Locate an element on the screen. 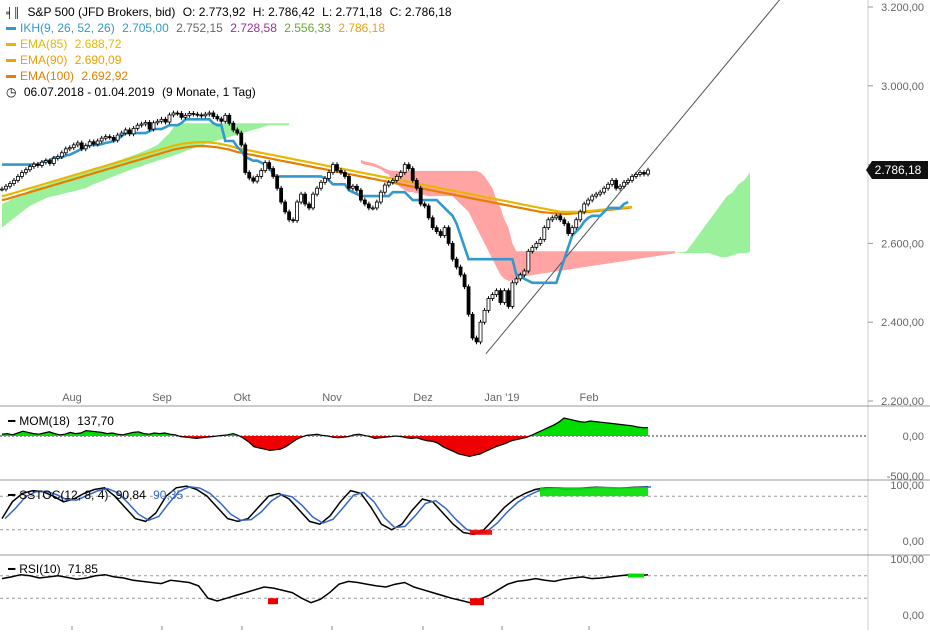 This screenshot has height=635, width=930. sstoc-legend: ━ SSTOC(12, 8, 4) 90,84 90,35 is located at coordinates (97, 495).